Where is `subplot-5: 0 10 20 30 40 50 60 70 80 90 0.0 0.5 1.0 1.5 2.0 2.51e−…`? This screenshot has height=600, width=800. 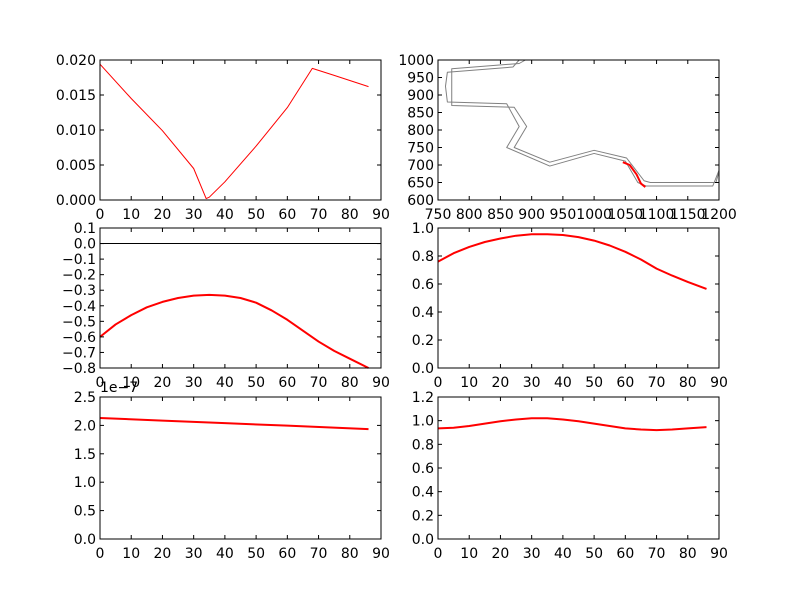
subplot-5: 0 10 20 30 40 50 60 70 80 90 0.0 0.5 1.0 1.5 2.0 2.51e−… is located at coordinates (232, 471).